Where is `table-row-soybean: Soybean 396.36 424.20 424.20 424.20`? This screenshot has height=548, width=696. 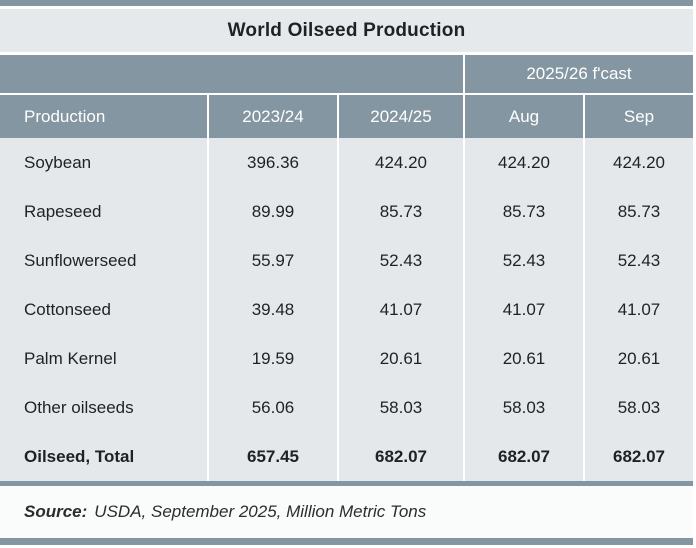
table-row-soybean: Soybean 396.36 424.20 424.20 424.20 is located at coordinates (346, 162).